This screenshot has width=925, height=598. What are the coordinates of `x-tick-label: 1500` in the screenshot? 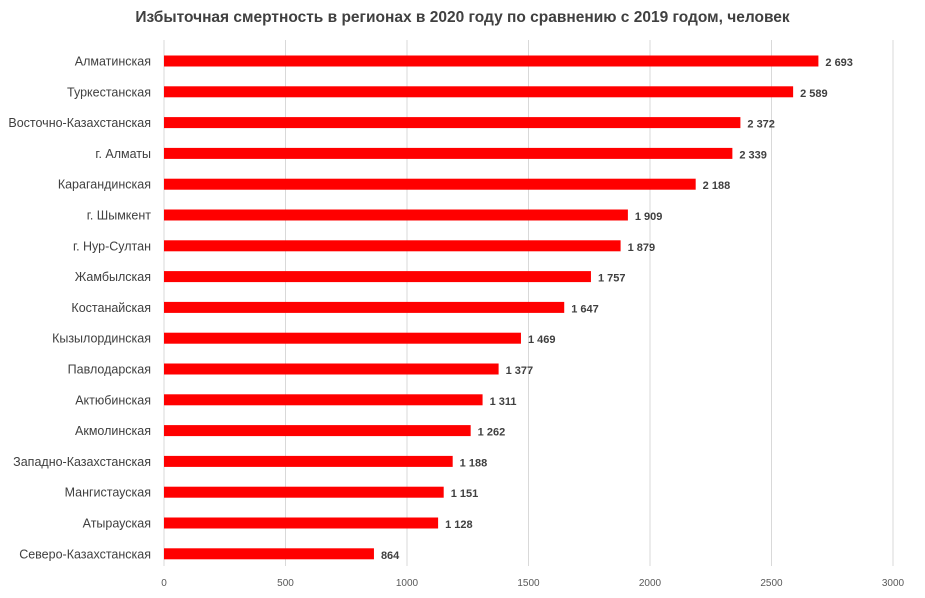 It's located at (528, 583).